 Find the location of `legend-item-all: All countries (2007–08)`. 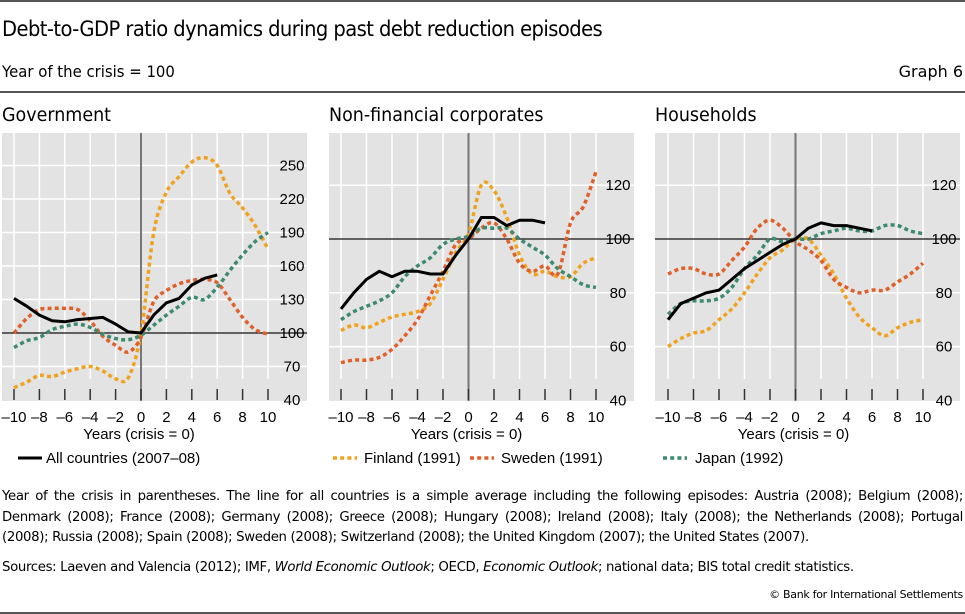

legend-item-all: All countries (2007–08) is located at coordinates (109, 458).